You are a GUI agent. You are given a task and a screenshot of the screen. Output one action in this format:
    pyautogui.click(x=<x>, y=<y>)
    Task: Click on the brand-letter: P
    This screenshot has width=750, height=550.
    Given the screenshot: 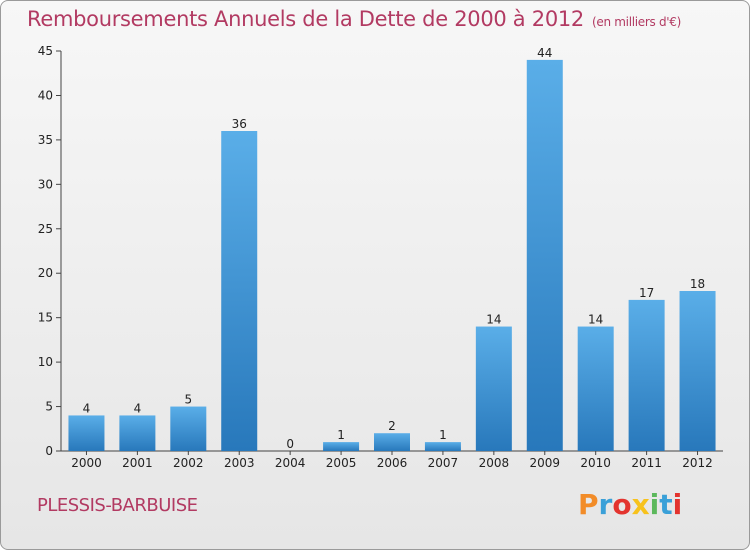 What is the action you would take?
    pyautogui.click(x=588, y=504)
    